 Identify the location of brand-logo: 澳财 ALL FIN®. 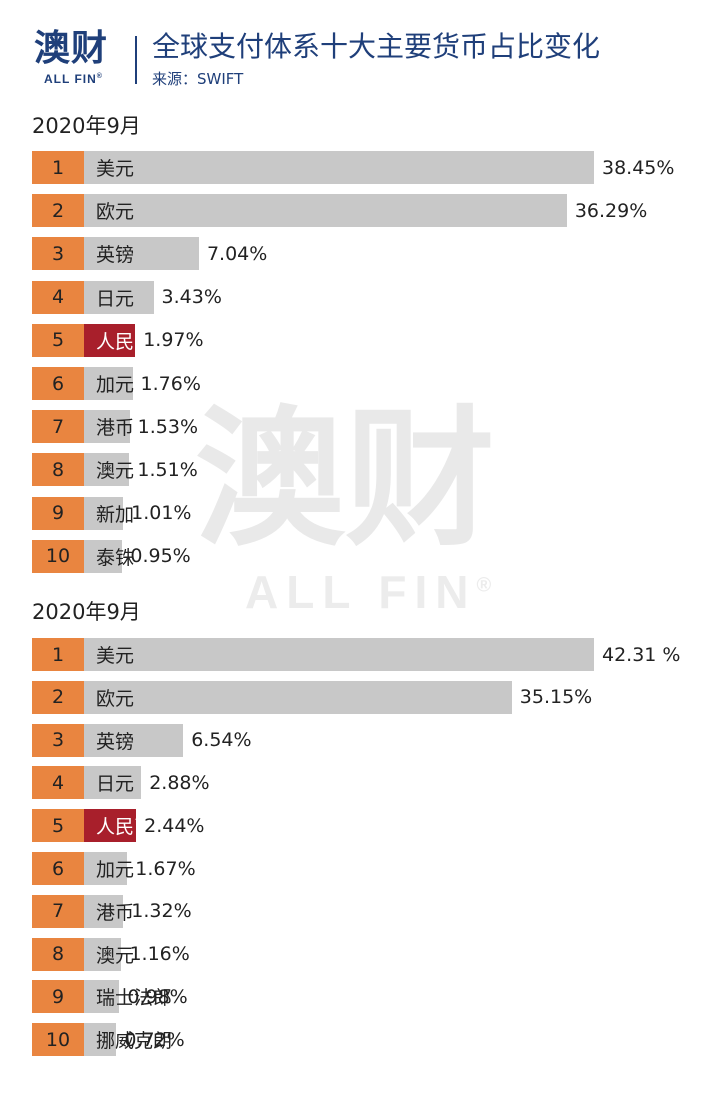
(84, 58).